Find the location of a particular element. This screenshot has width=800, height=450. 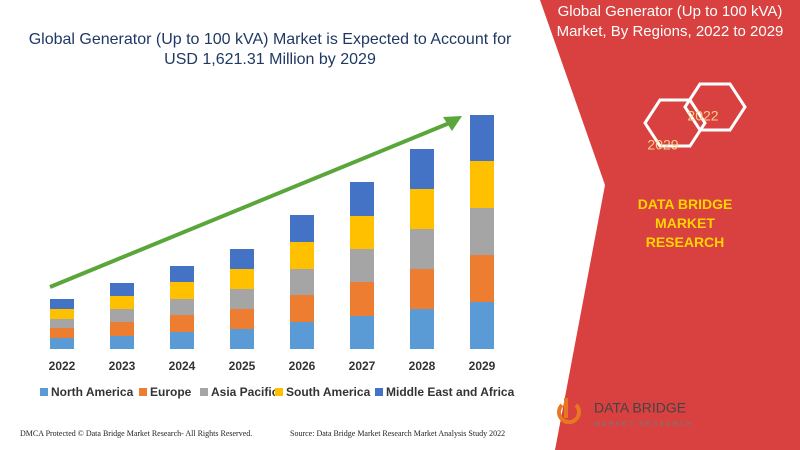

x-tick-label: 2029 is located at coordinates (482, 366).